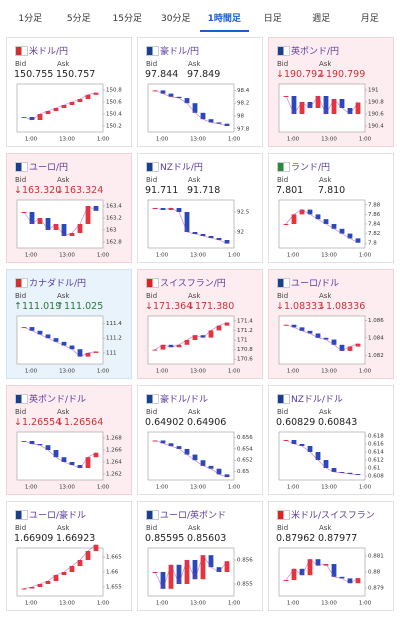 The image size is (400, 617). I want to click on pair-name: ユーロ/英ポンド, so click(193, 516).